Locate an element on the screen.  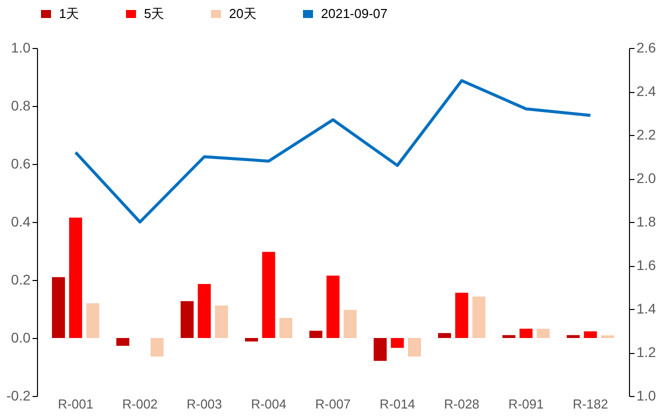
y-tick-label: 0.0 is located at coordinates (21, 338).